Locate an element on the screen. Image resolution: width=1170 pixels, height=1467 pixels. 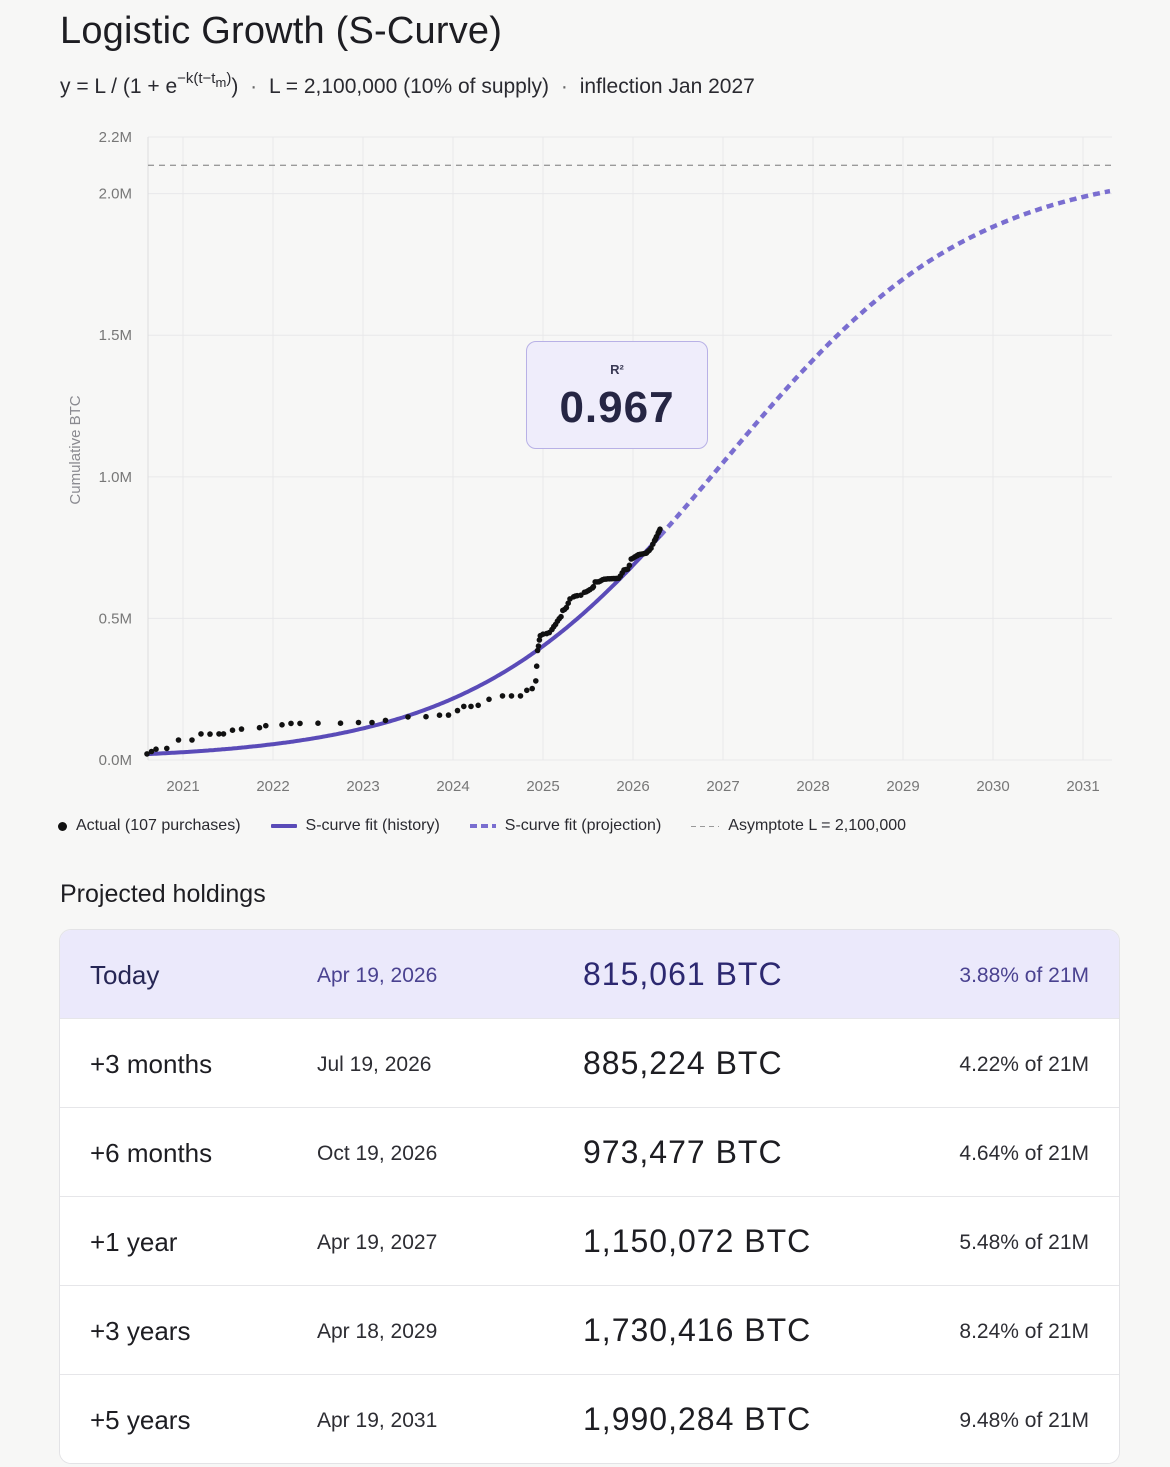
x-tick-label: 2028 is located at coordinates (812, 786).